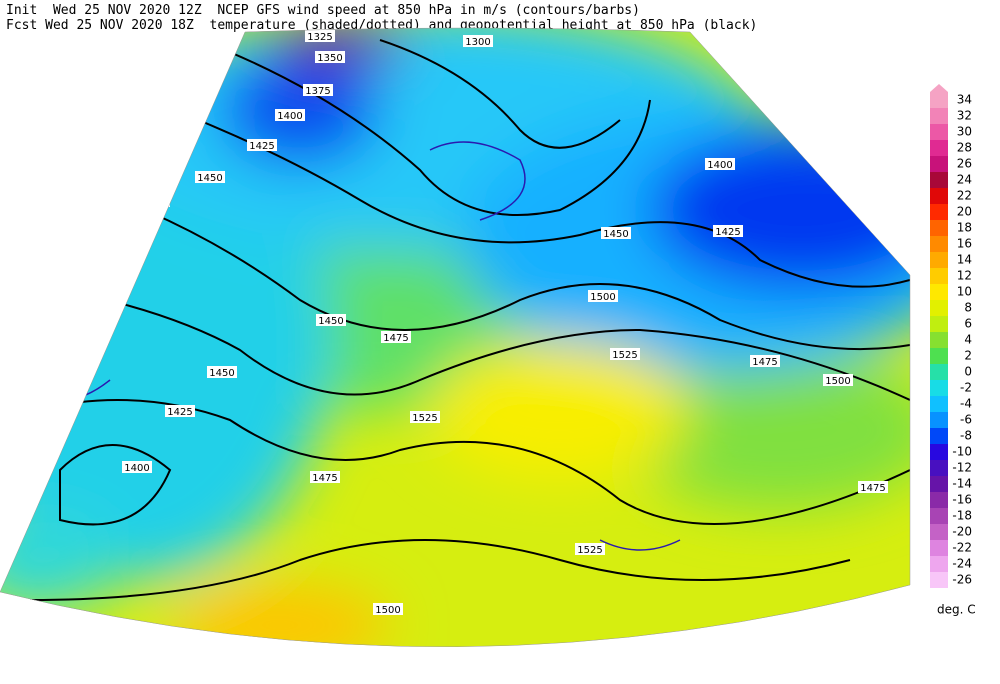 The image size is (1000, 684). I want to click on height-label: 1400, so click(289, 116).